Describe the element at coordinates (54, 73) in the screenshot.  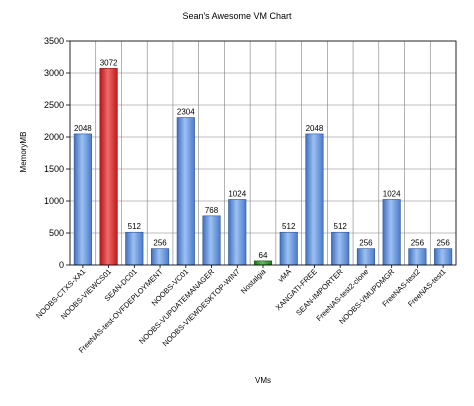
I see `y-tick-label: 3000` at that location.